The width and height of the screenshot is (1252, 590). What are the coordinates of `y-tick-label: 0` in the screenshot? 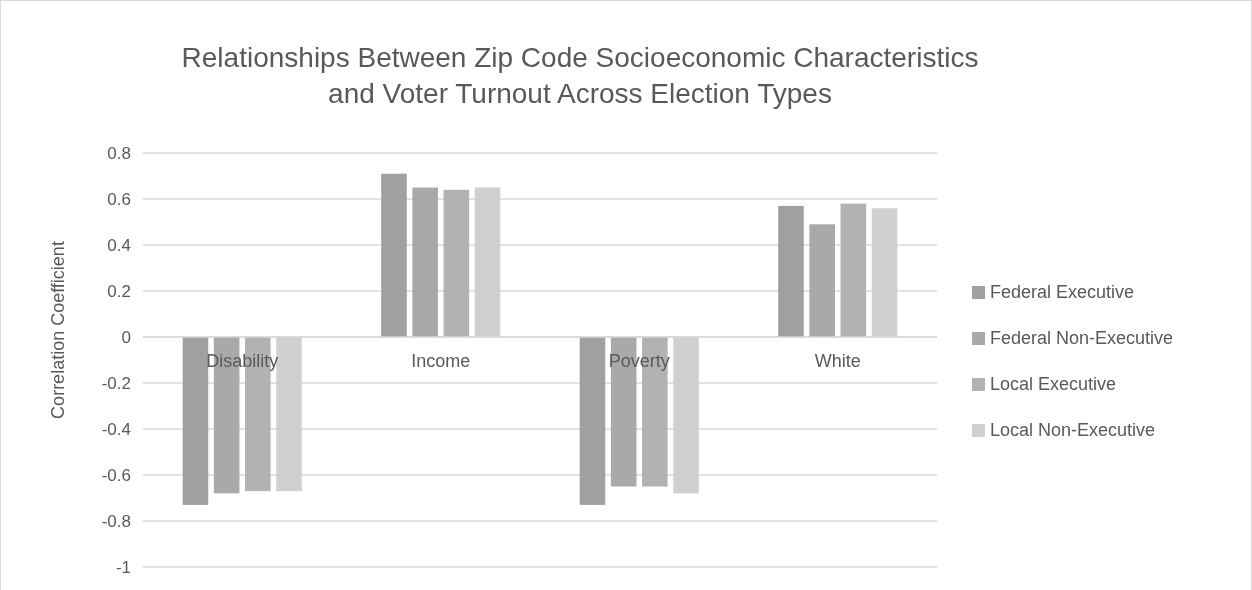 It's located at (126, 337).